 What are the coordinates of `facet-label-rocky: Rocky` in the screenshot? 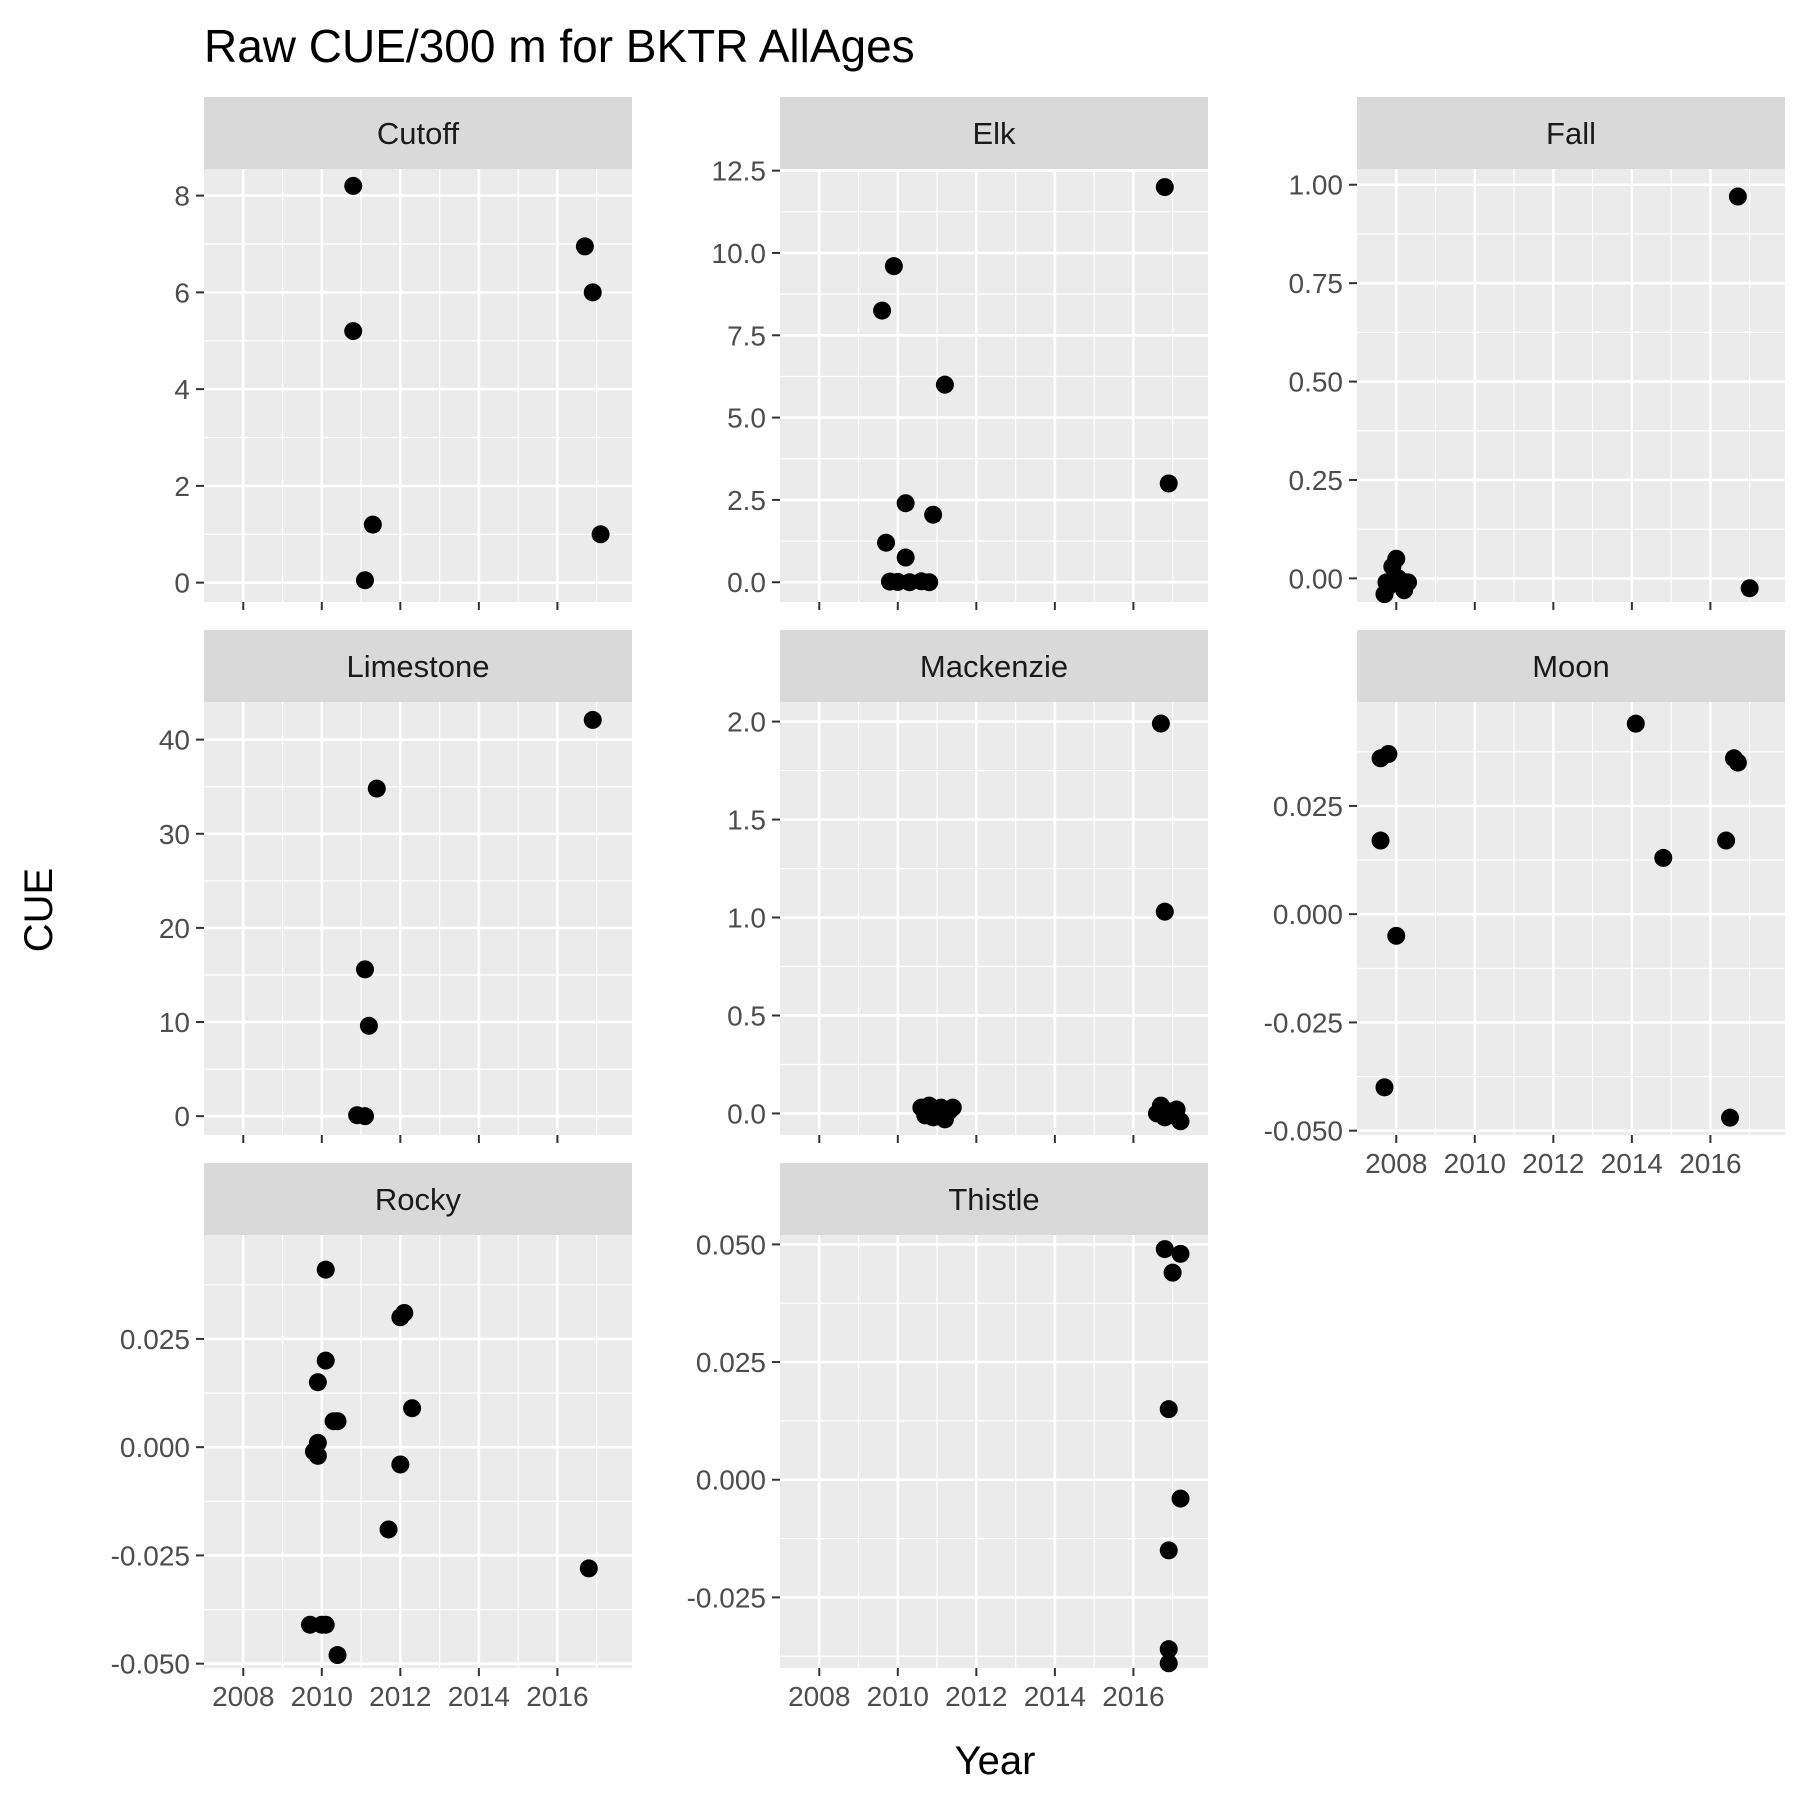 It's located at (418, 1199).